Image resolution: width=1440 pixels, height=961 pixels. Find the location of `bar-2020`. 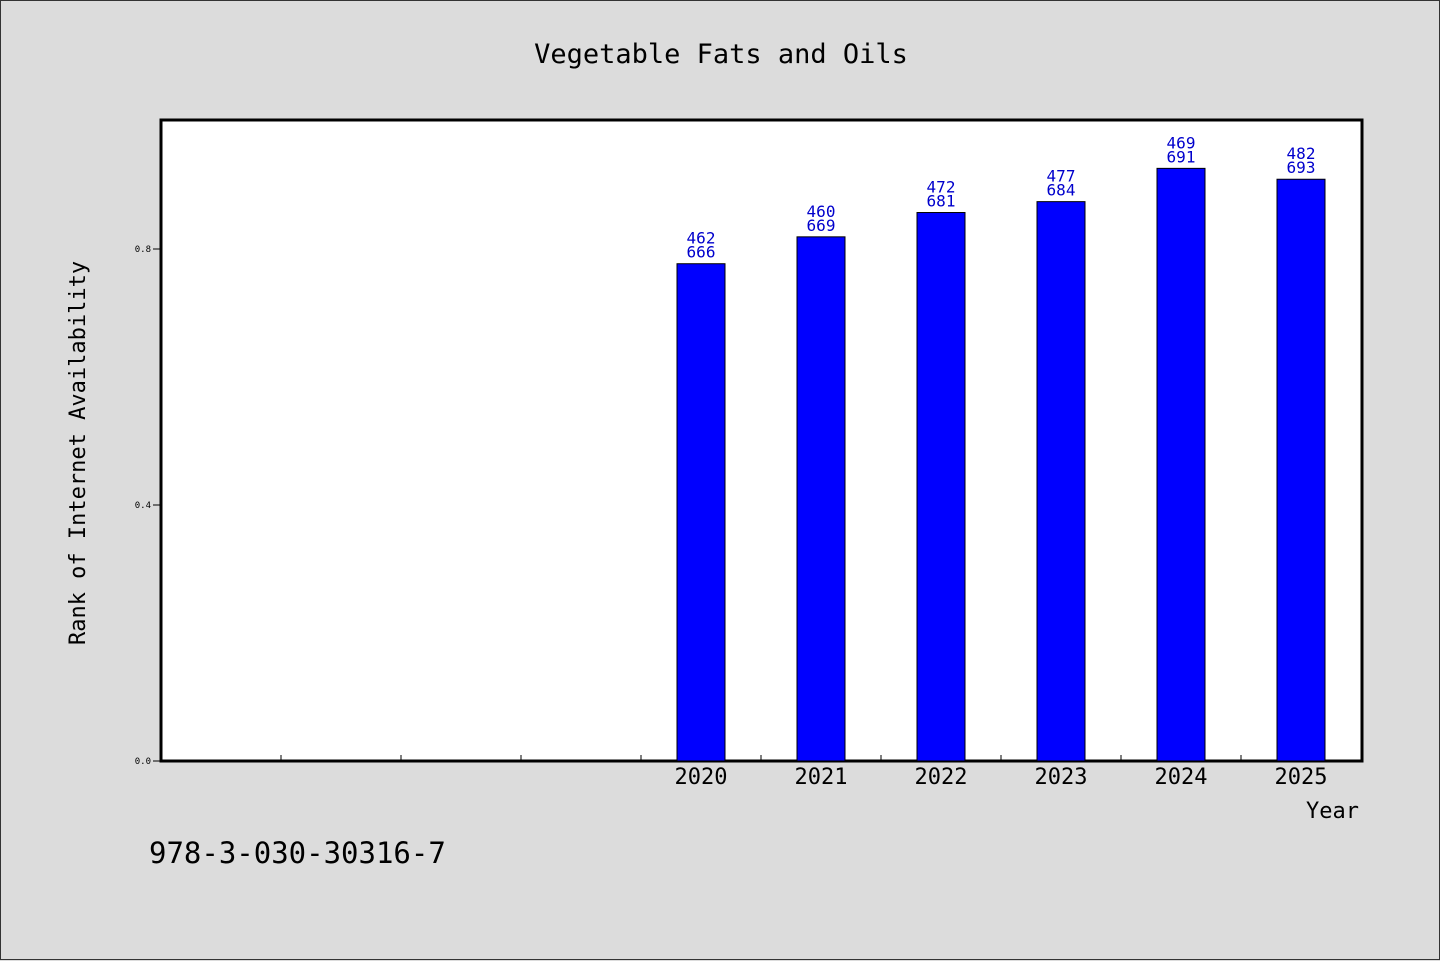

bar-2020 is located at coordinates (701, 512).